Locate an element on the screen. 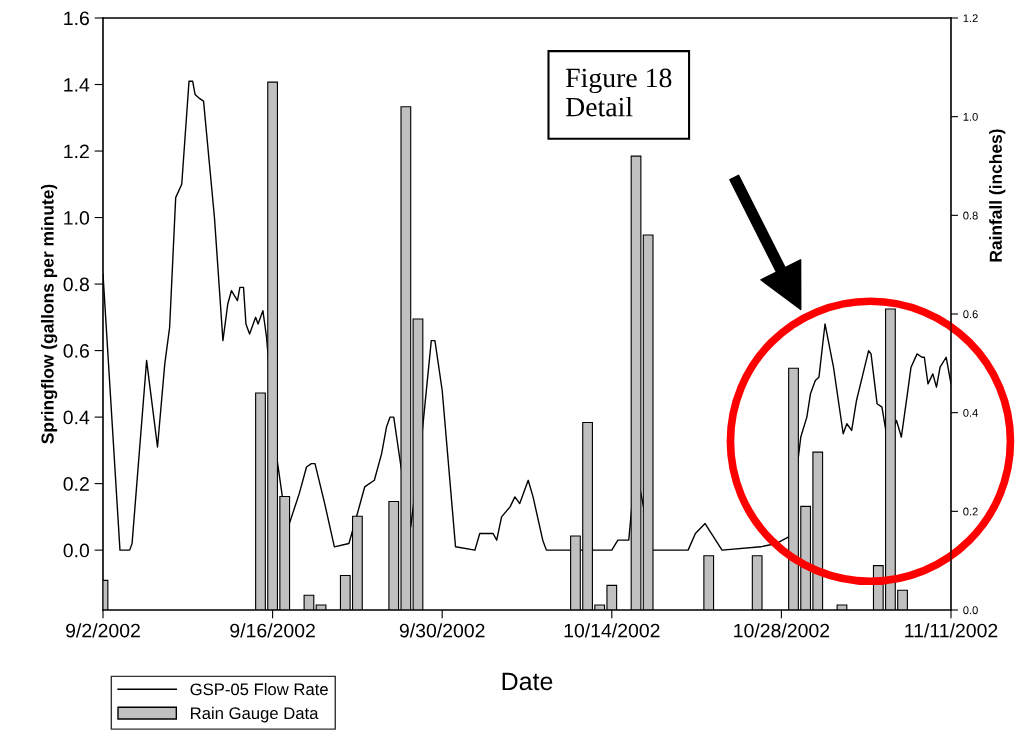  x-tick-label: 9/2/2002 is located at coordinates (103, 630).